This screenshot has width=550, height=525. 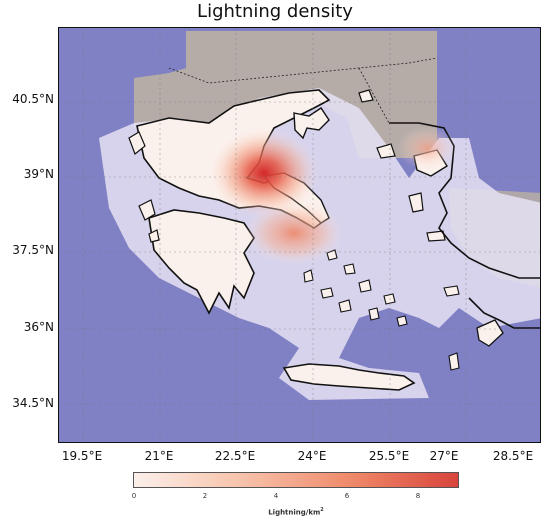 I want to click on map-title: Lightning density, so click(x=275, y=11).